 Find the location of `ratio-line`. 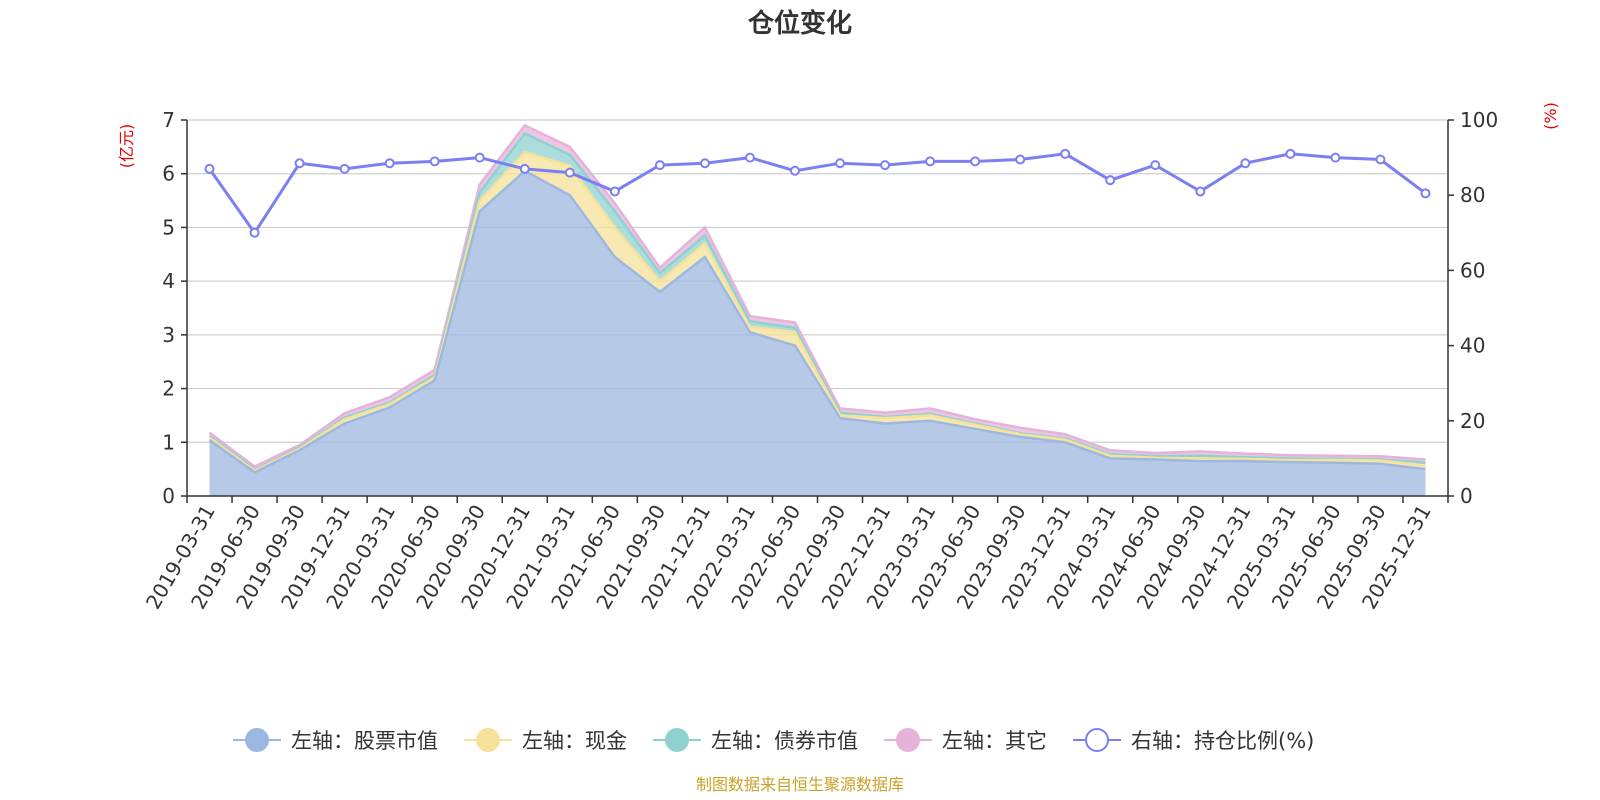

ratio-line is located at coordinates (817, 194).